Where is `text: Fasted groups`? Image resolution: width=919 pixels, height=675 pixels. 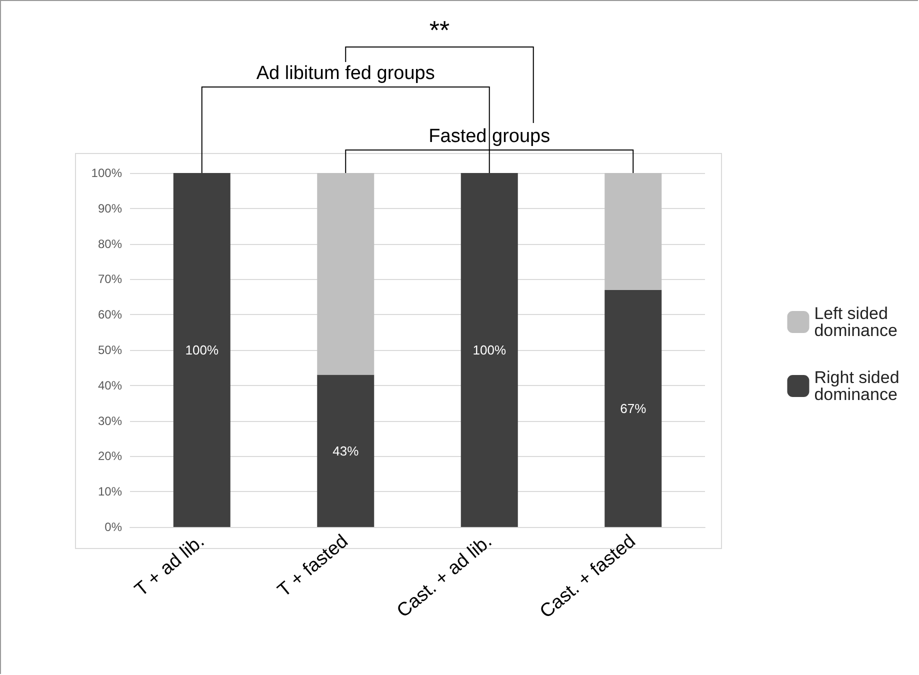 text: Fasted groups is located at coordinates (489, 136).